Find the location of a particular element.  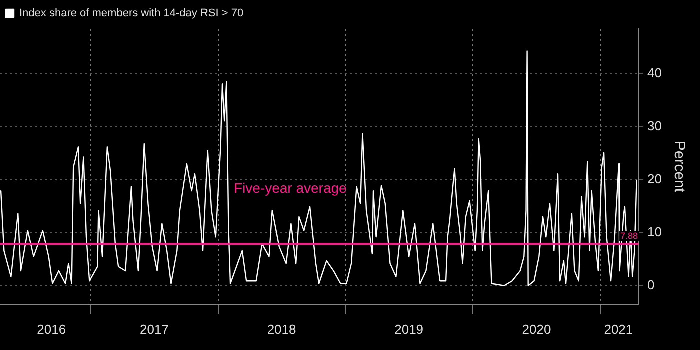

x-tick-label: 2019 is located at coordinates (409, 329).